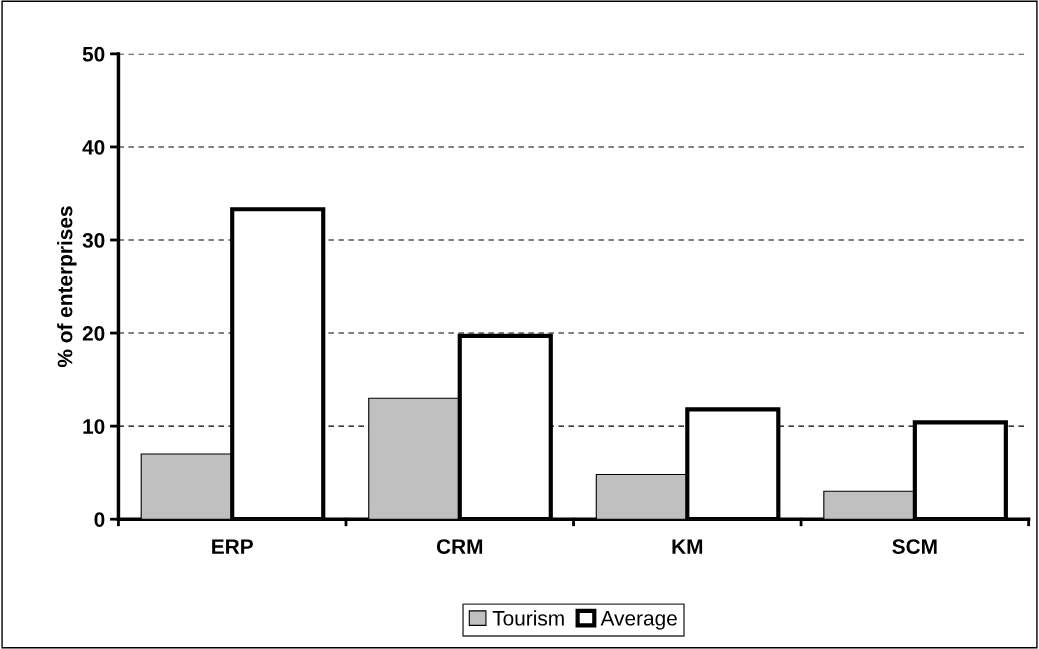 The image size is (1039, 649). Describe the element at coordinates (232, 546) in the screenshot. I see `x-tick-label: ERP` at that location.